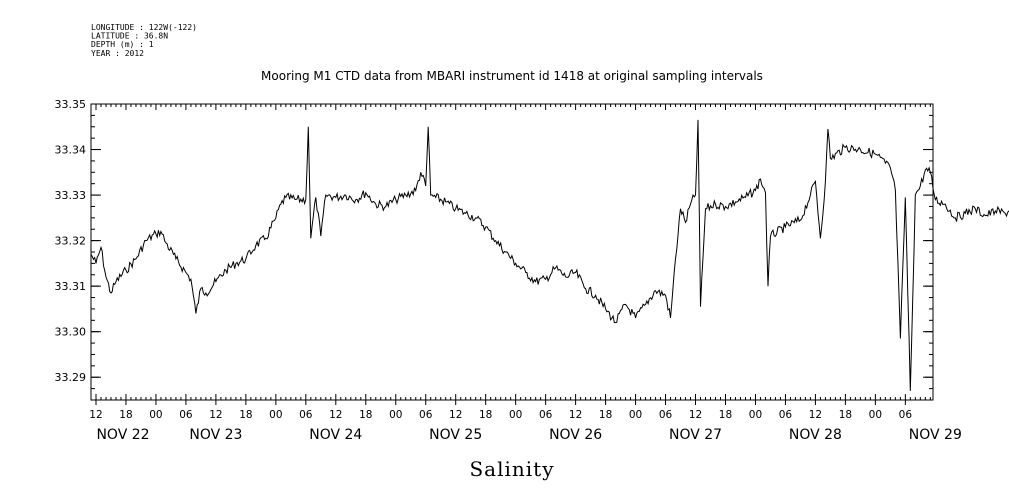 Image resolution: width=1009 pixels, height=504 pixels. Describe the element at coordinates (71, 104) in the screenshot. I see `y-tick-label: 33.35` at that location.